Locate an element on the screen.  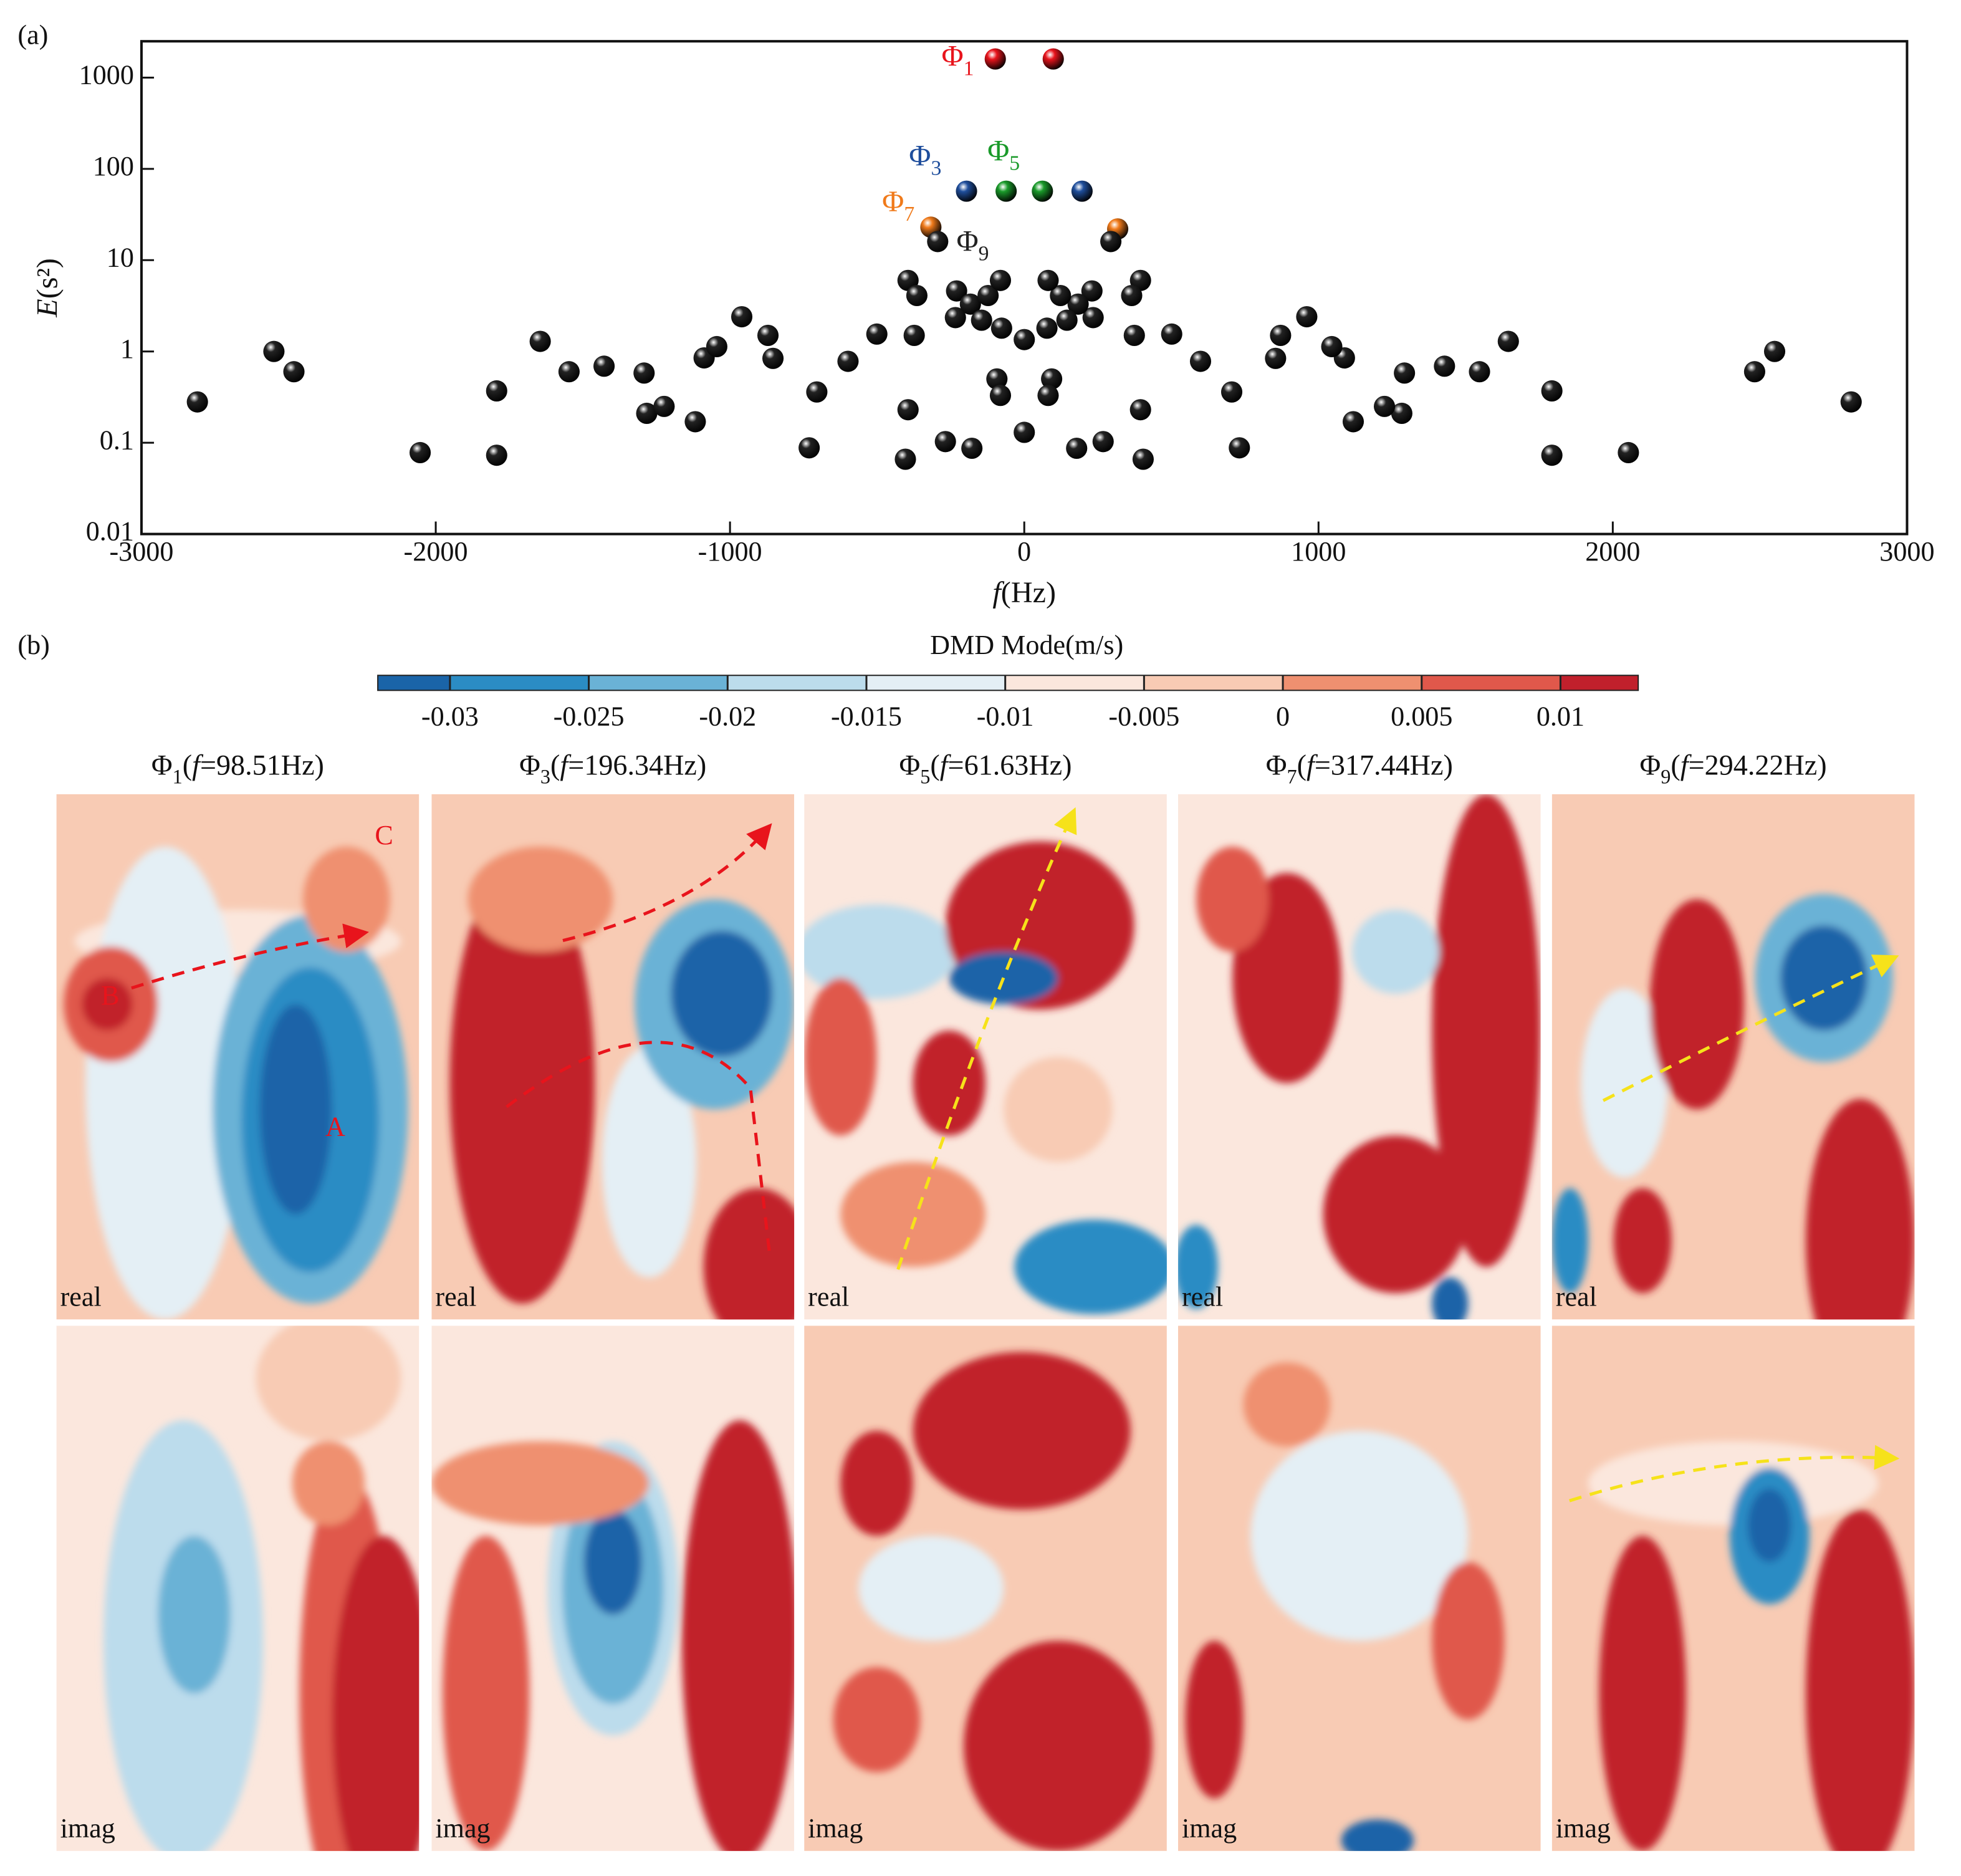
x-axis-label: f(Hz) is located at coordinates (1024, 593).